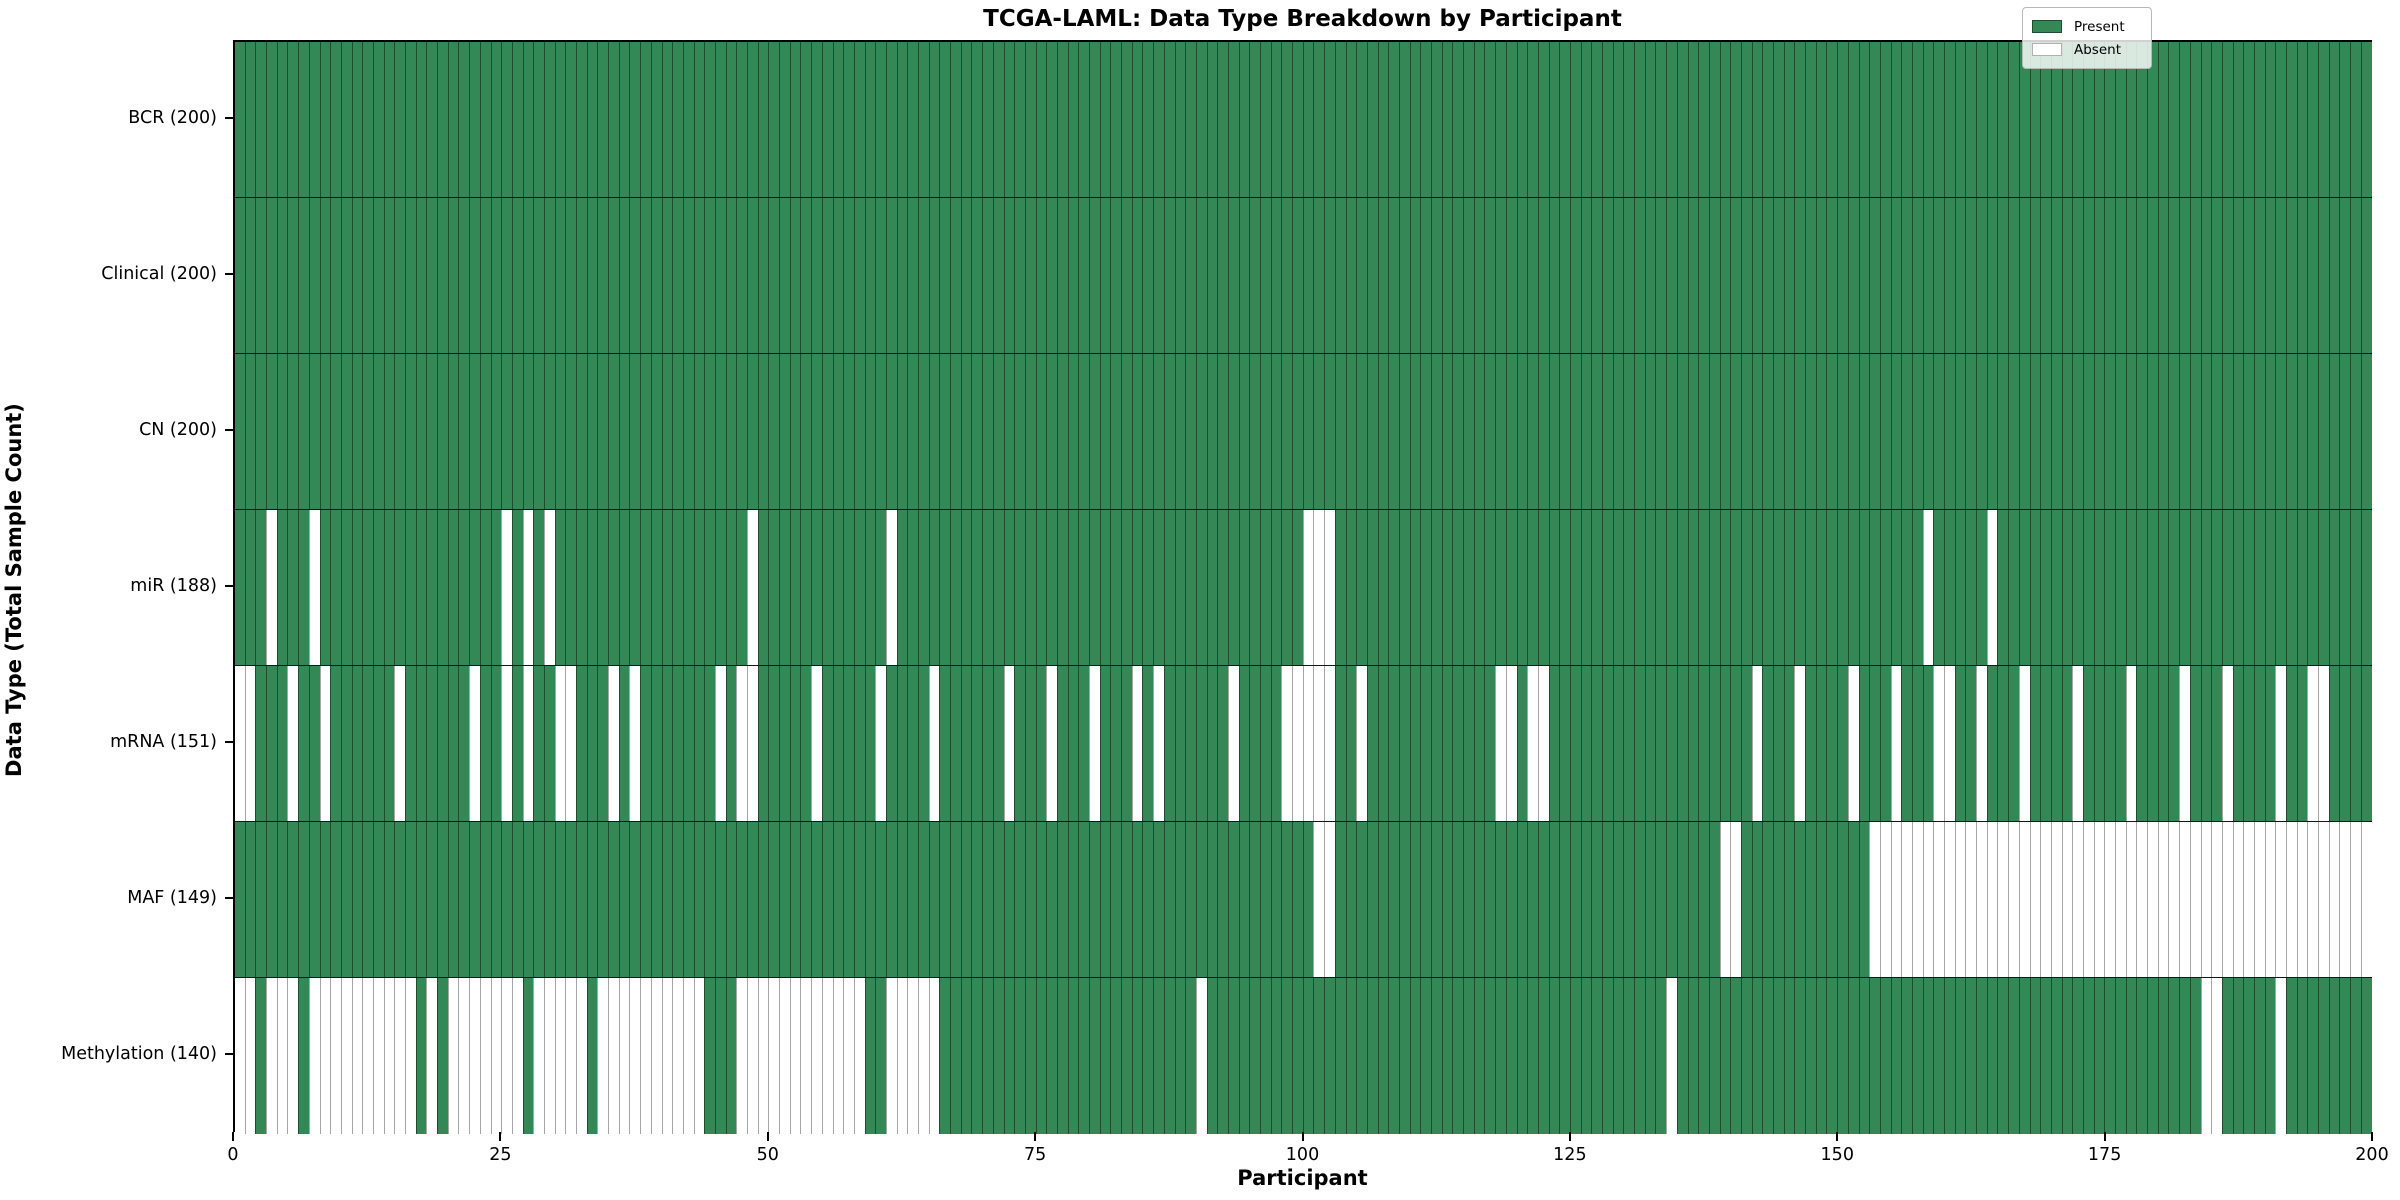  Describe the element at coordinates (163, 742) in the screenshot. I see `y-tick-label: mRNA (151)` at that location.